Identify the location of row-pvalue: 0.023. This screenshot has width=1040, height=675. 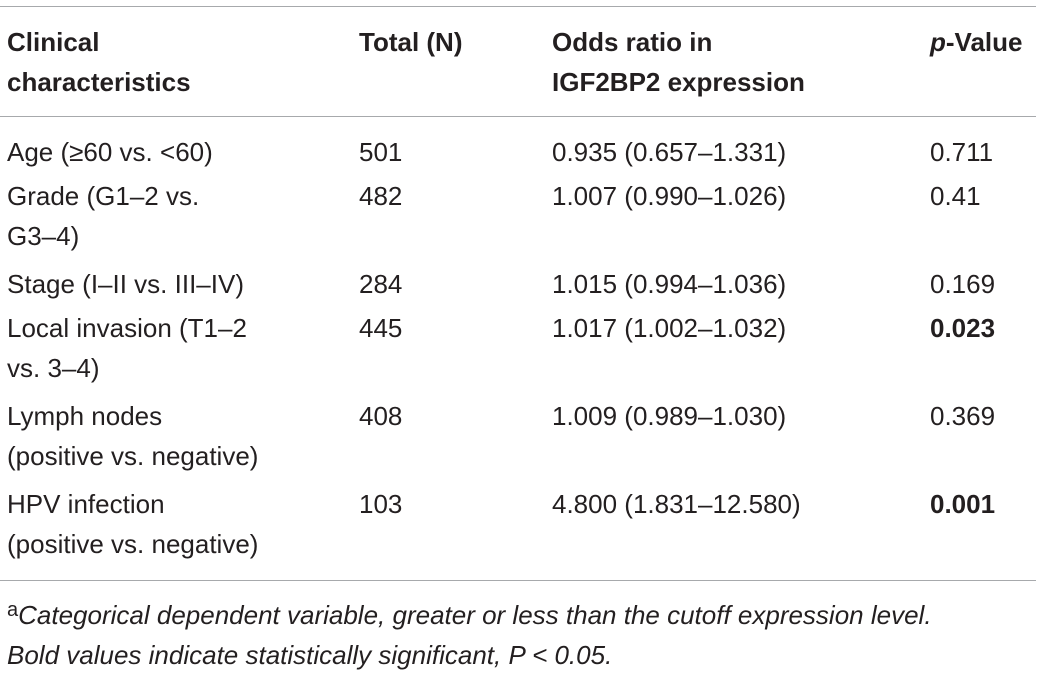
(963, 328).